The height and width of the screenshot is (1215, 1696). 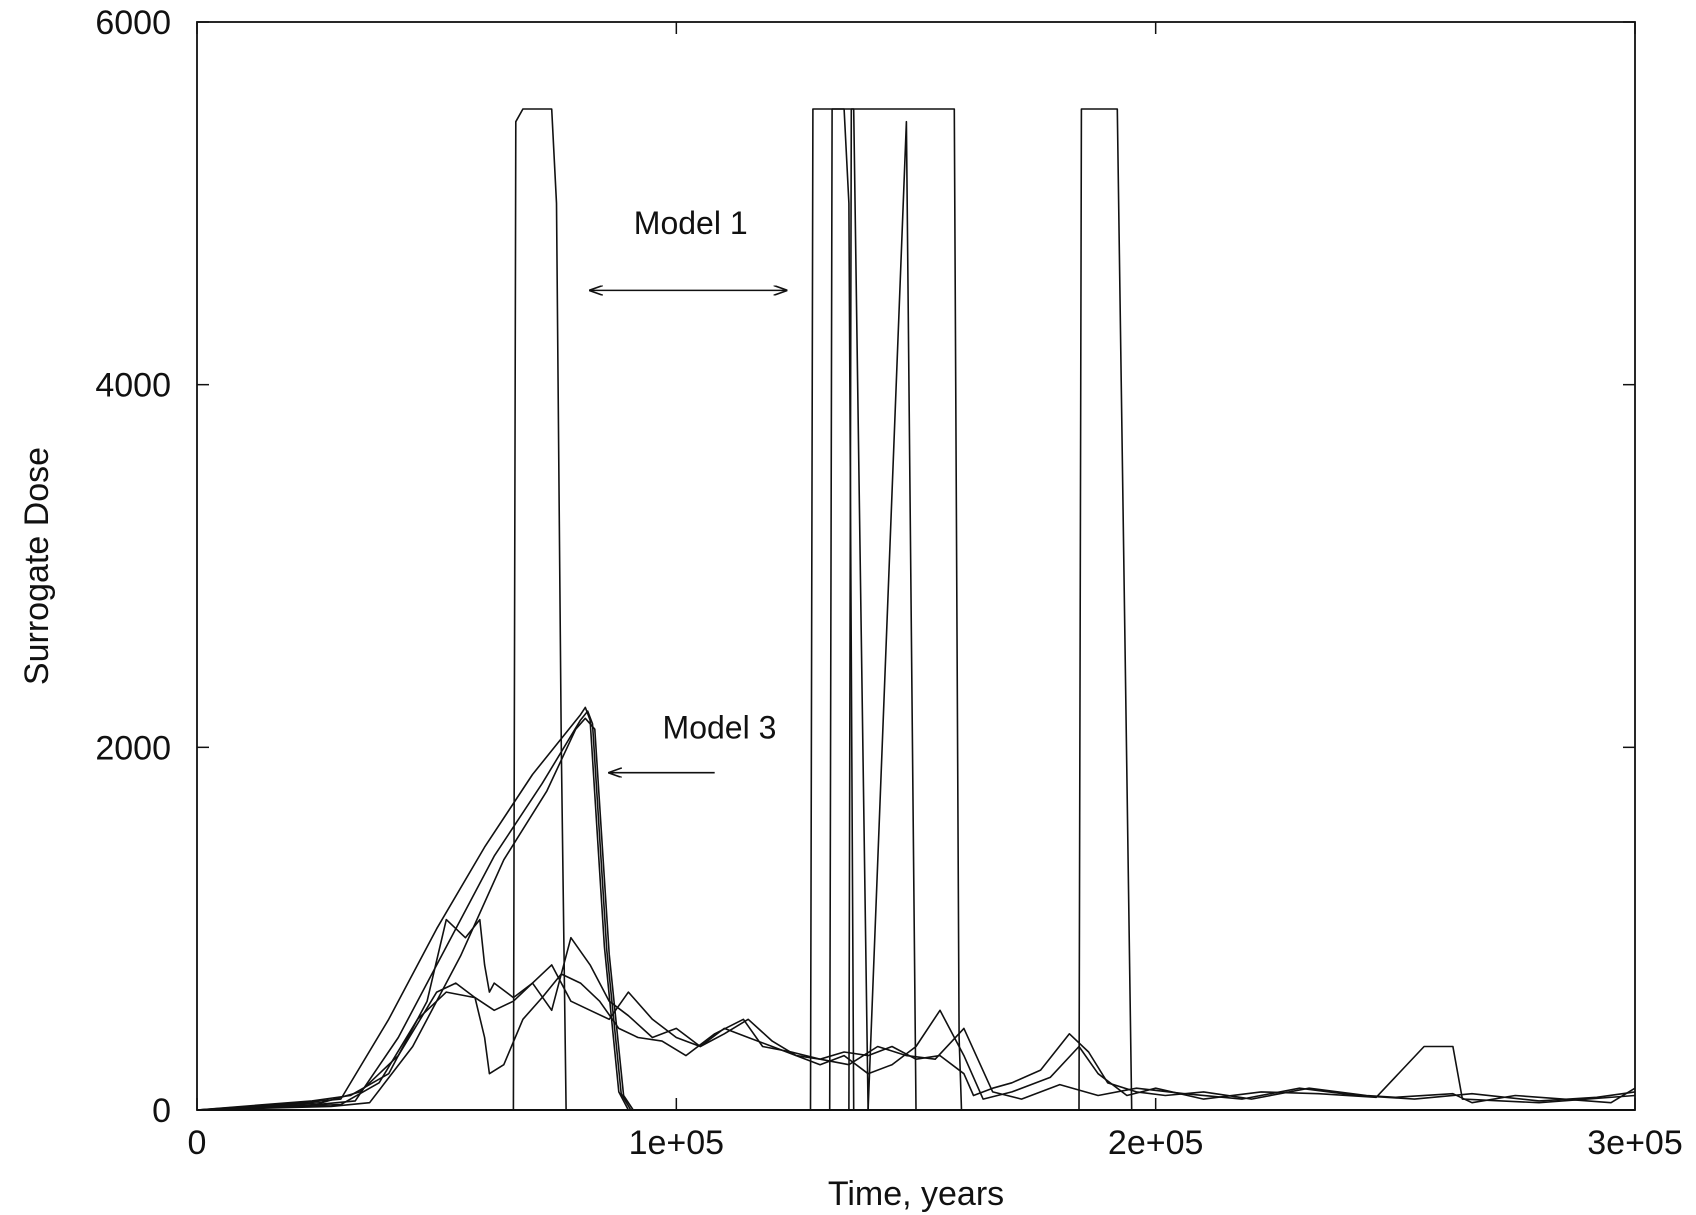 I want to click on annotations: Model 1 Model 3, so click(x=688, y=489).